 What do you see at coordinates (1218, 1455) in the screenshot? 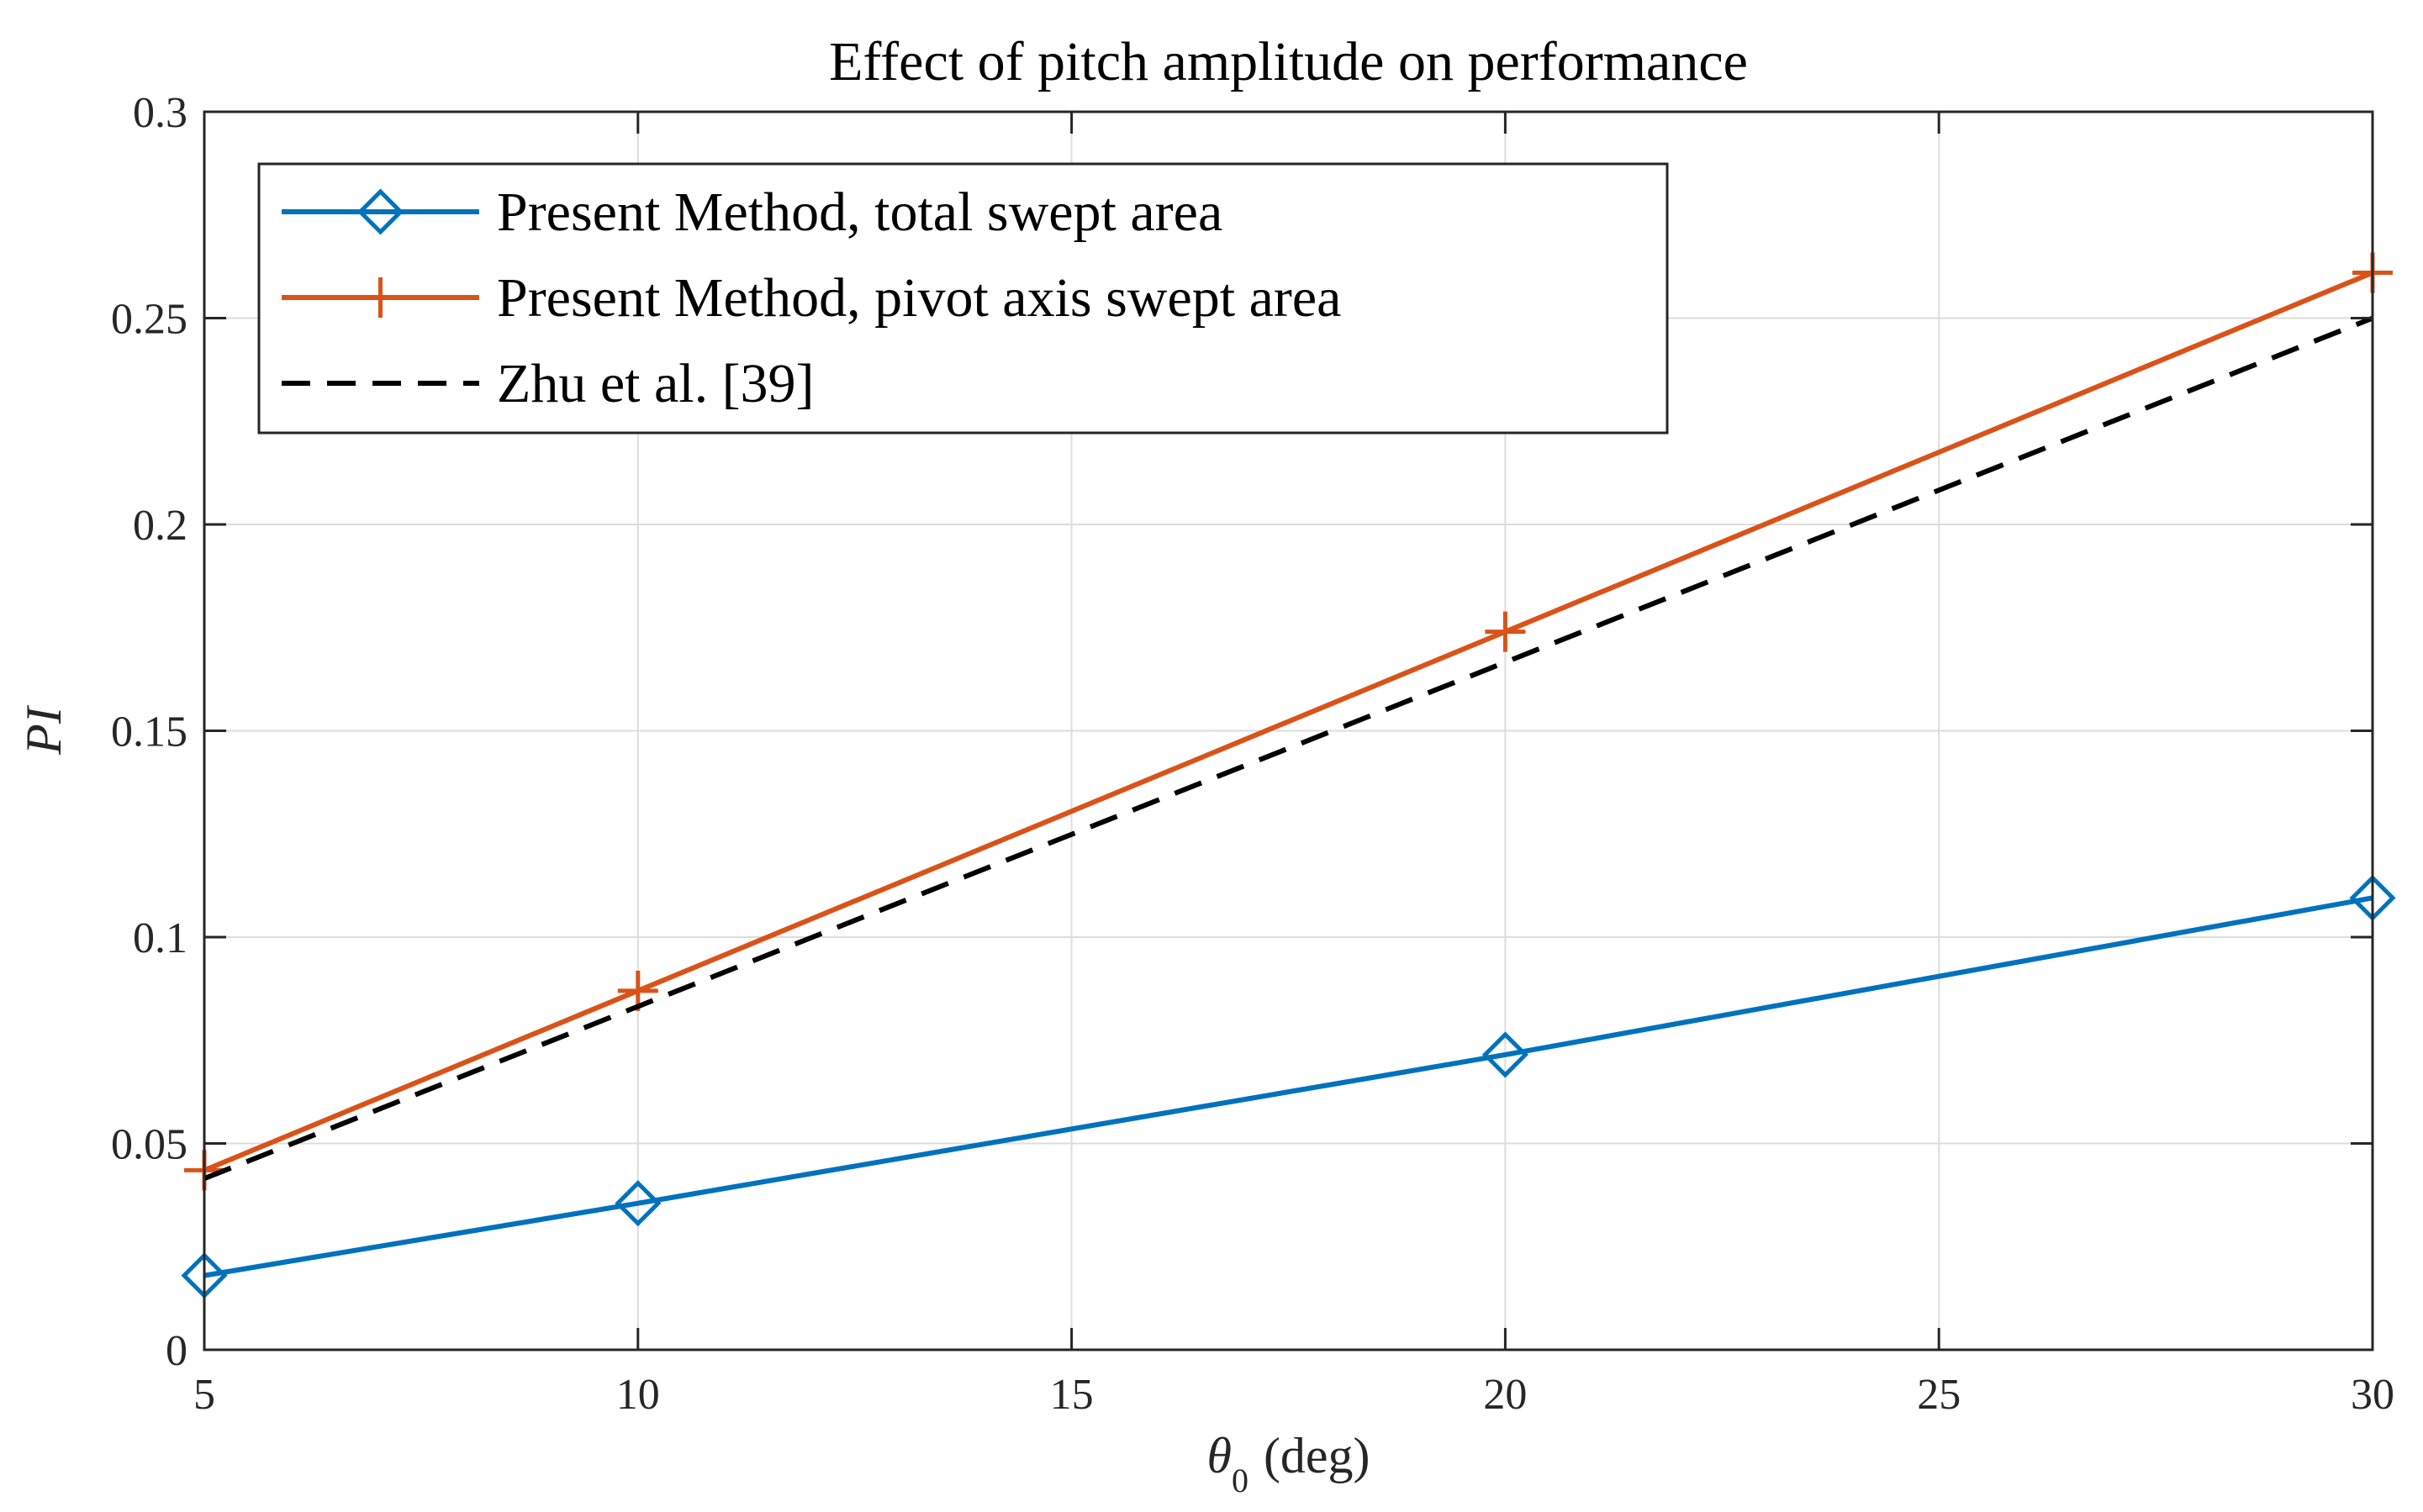
I see `x-axis-label-symbol: θ` at bounding box center [1218, 1455].